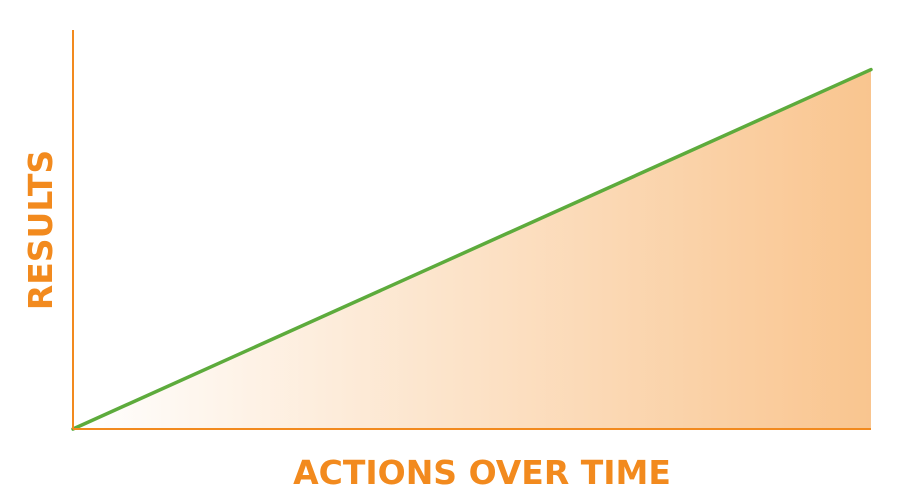  What do you see at coordinates (482, 472) in the screenshot?
I see `x-axis-title: ACTIONS OVER TIME` at bounding box center [482, 472].